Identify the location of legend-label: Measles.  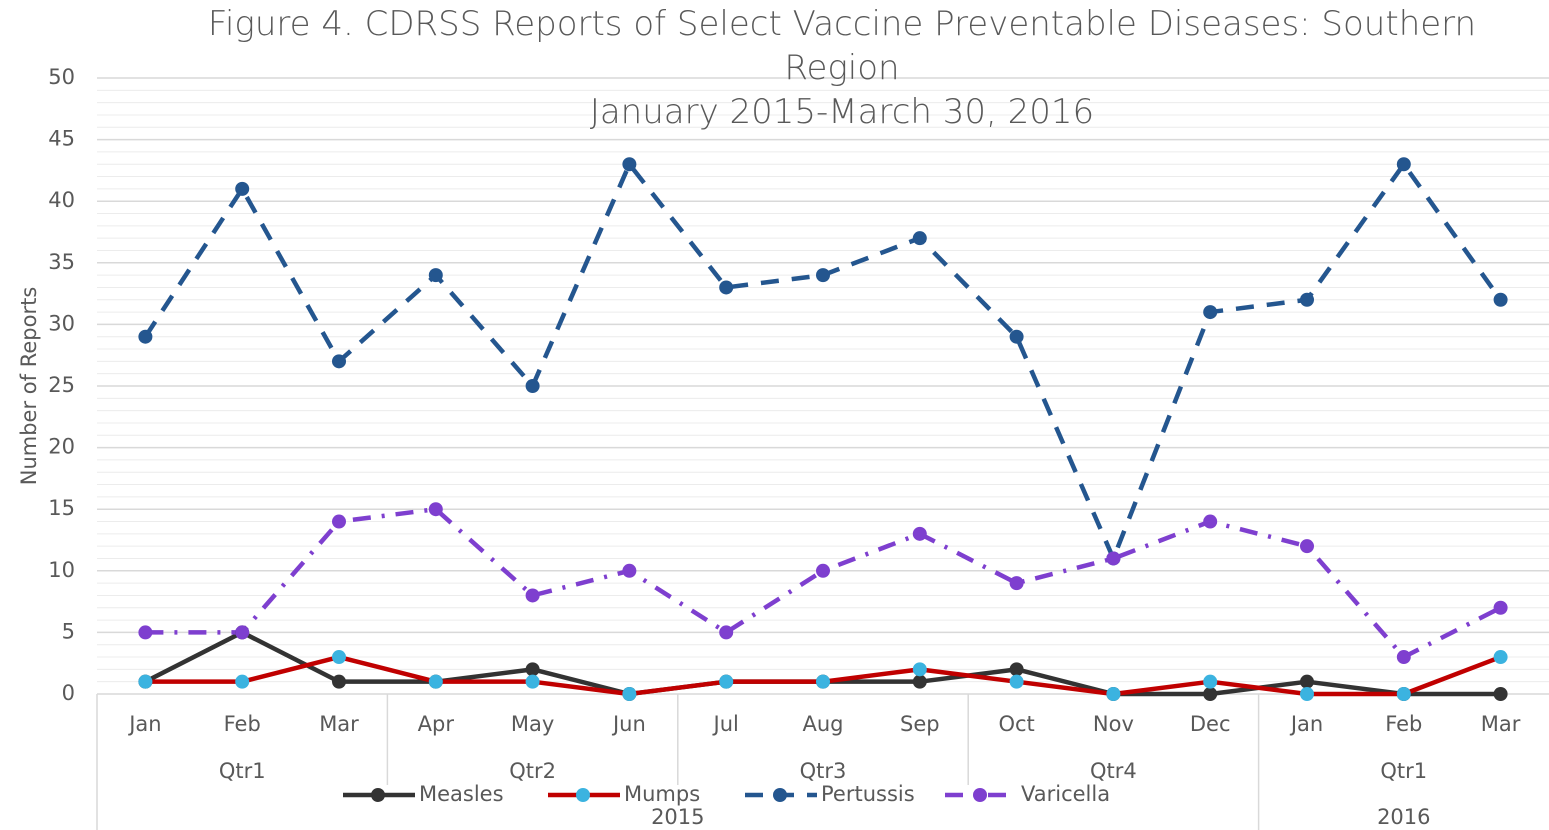
(461, 794).